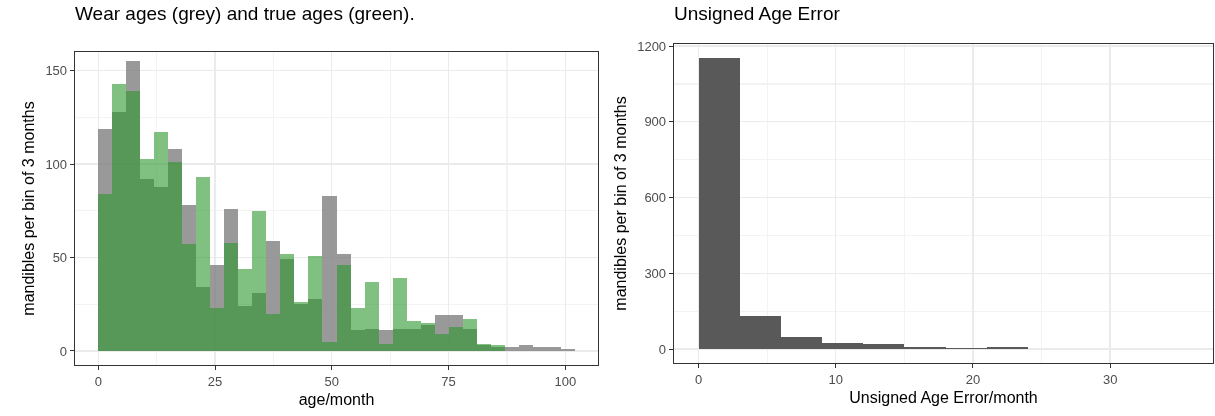  I want to click on x-tick-label: 100, so click(565, 381).